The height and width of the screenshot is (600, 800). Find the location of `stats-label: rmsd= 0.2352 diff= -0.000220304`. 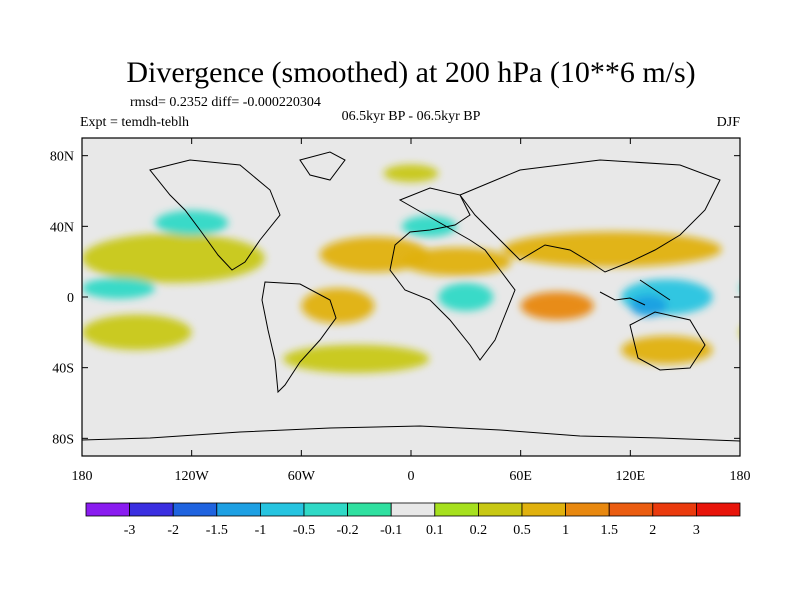

stats-label: rmsd= 0.2352 diff= -0.000220304 is located at coordinates (225, 102).